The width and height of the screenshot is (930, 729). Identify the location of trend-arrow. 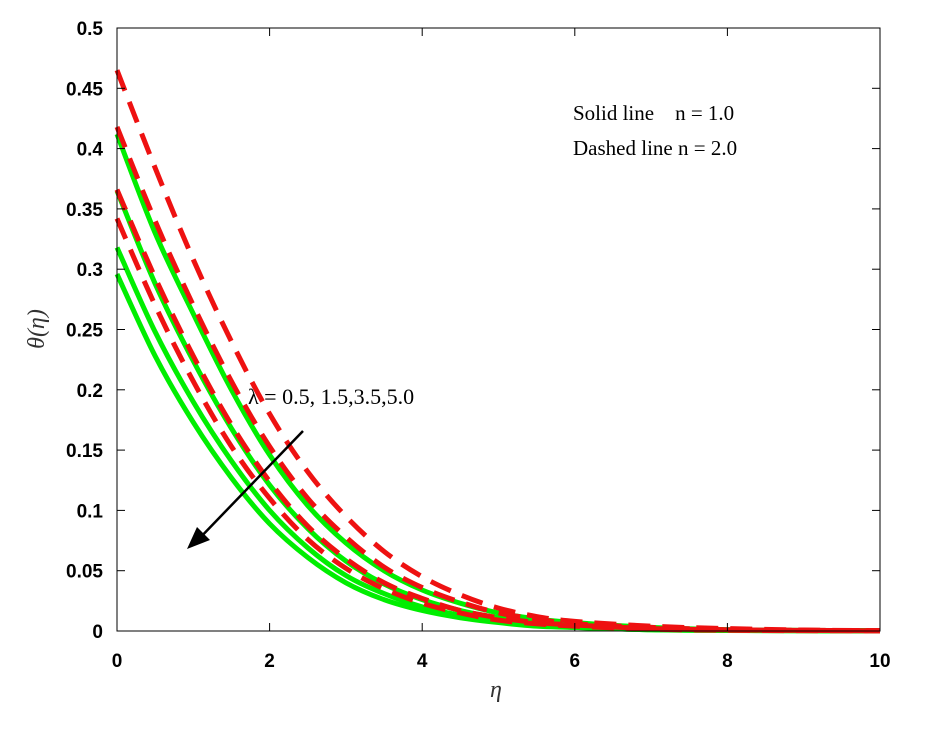
(249, 487).